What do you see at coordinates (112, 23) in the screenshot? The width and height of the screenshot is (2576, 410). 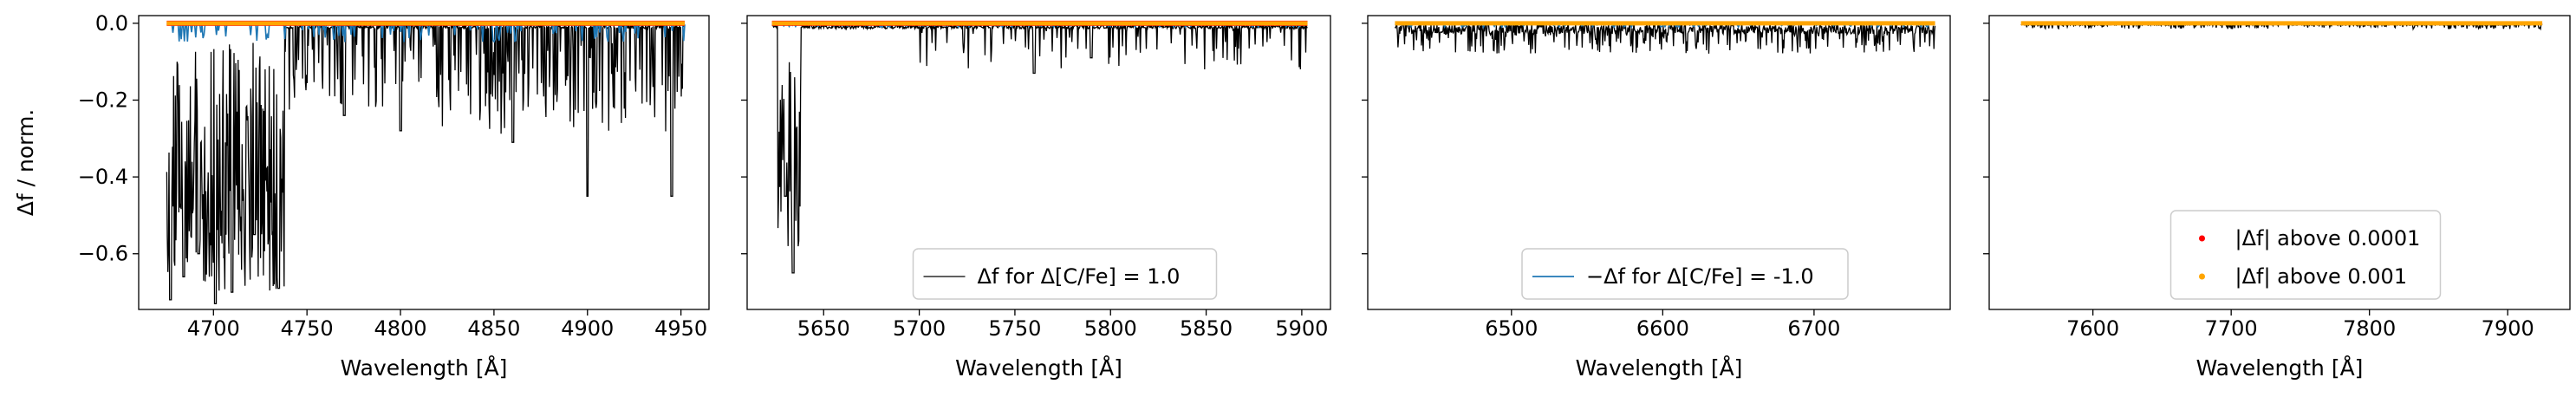 I see `y-tick-label: 0.0` at bounding box center [112, 23].